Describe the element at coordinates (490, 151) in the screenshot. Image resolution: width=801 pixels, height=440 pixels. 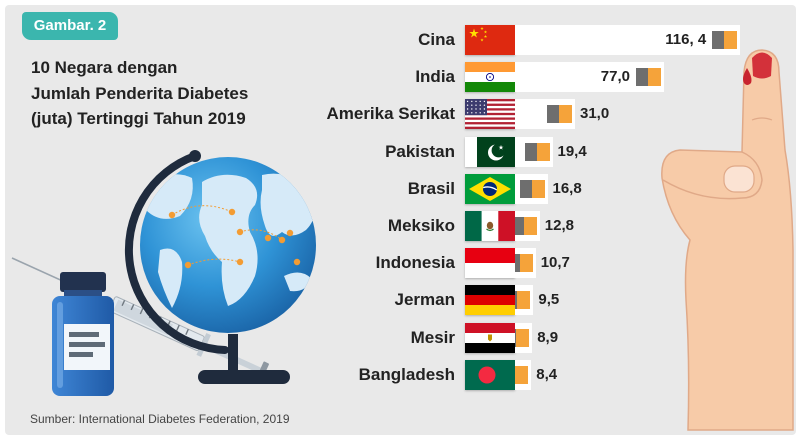
I see `pakistan-flag-icon` at that location.